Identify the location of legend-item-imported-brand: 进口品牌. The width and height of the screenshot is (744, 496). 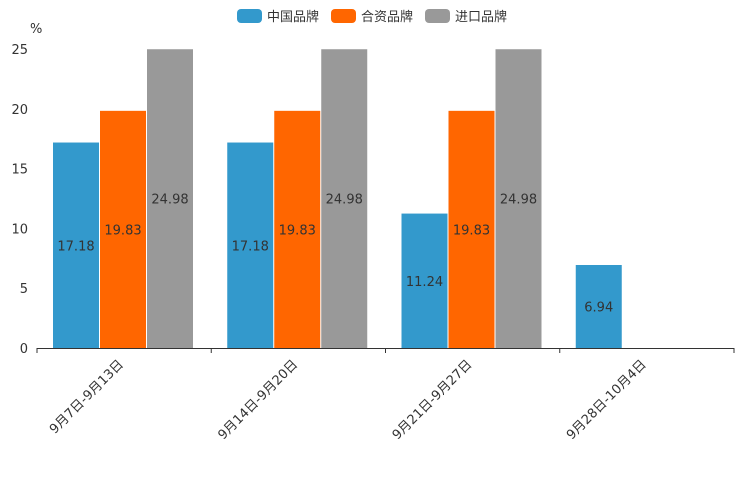
(466, 15).